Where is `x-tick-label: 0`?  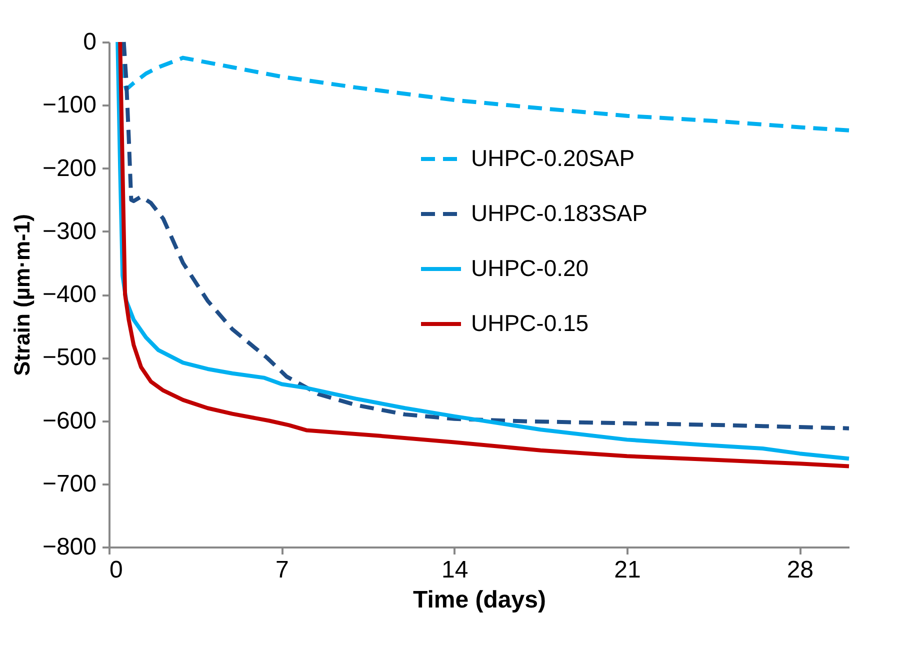 x-tick-label: 0 is located at coordinates (116, 570).